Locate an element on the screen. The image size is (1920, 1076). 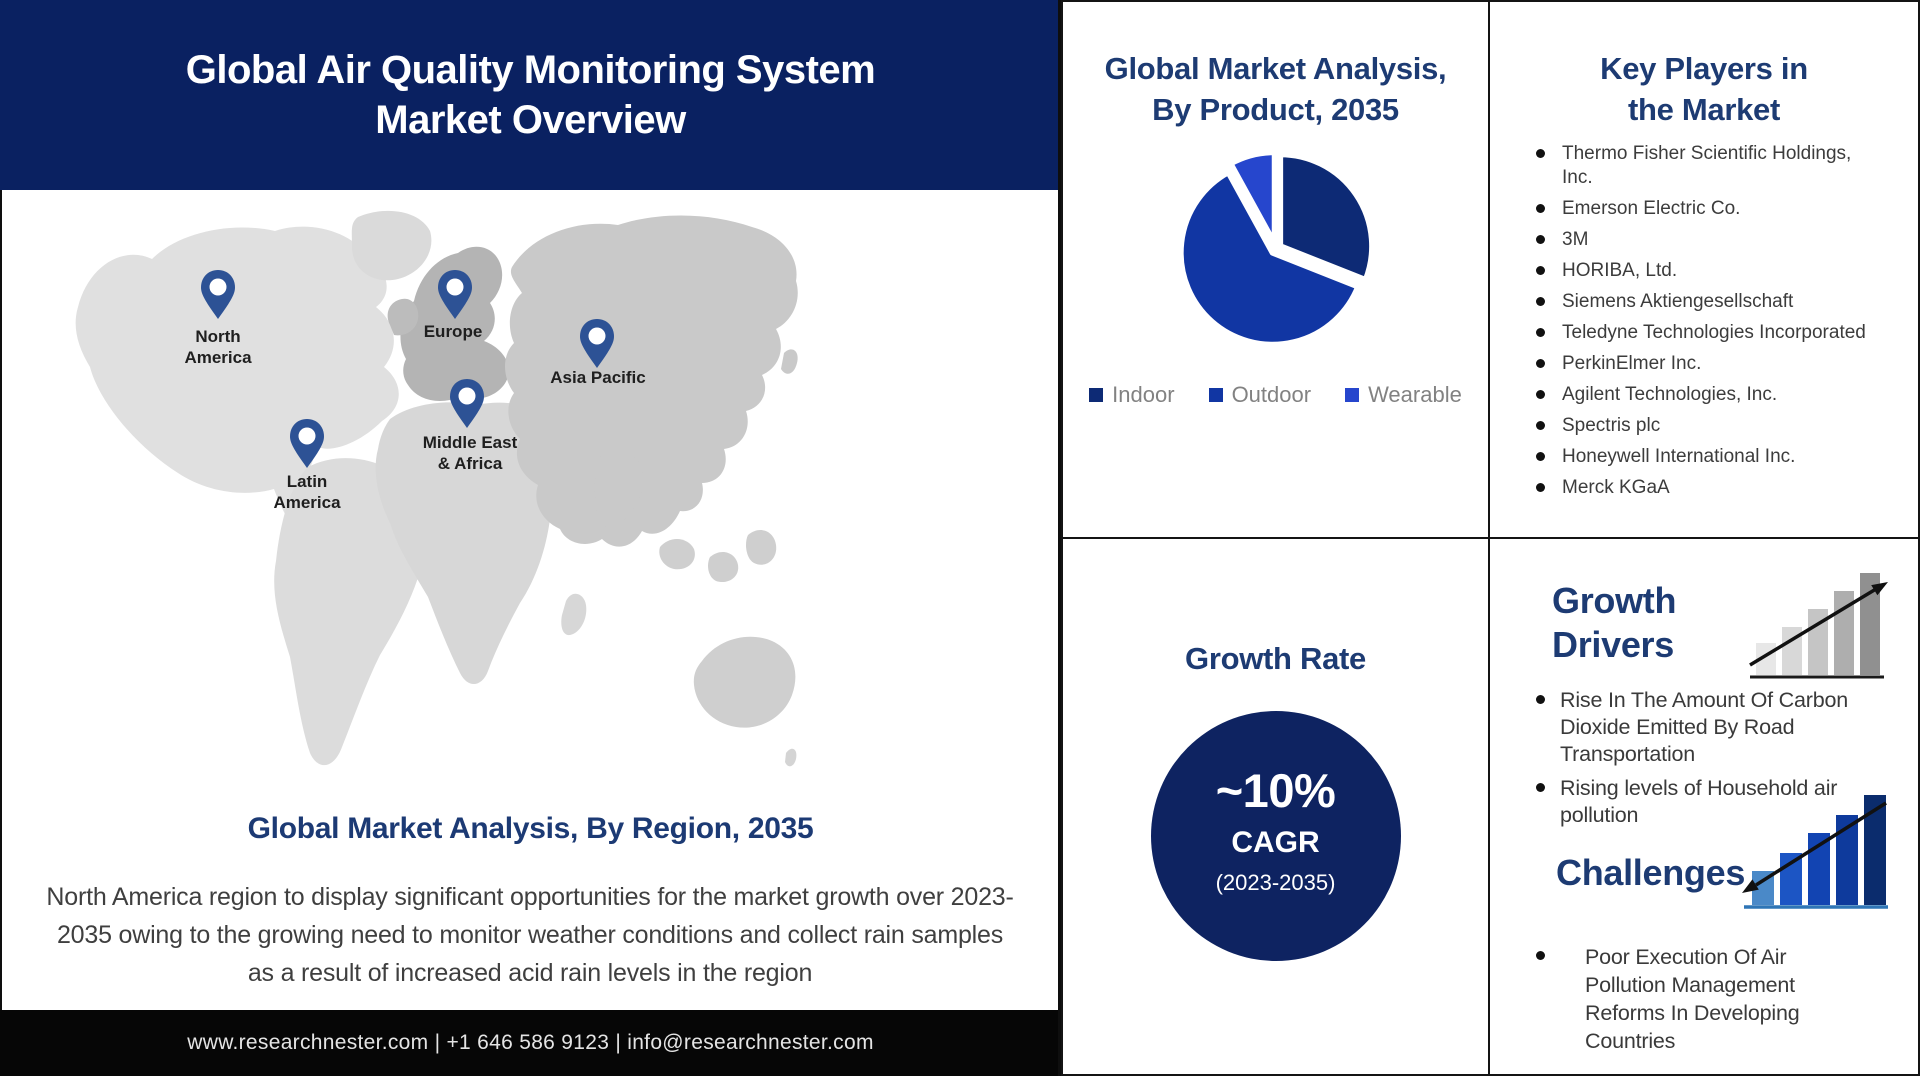
subcontinent-india is located at coordinates (619, 489).